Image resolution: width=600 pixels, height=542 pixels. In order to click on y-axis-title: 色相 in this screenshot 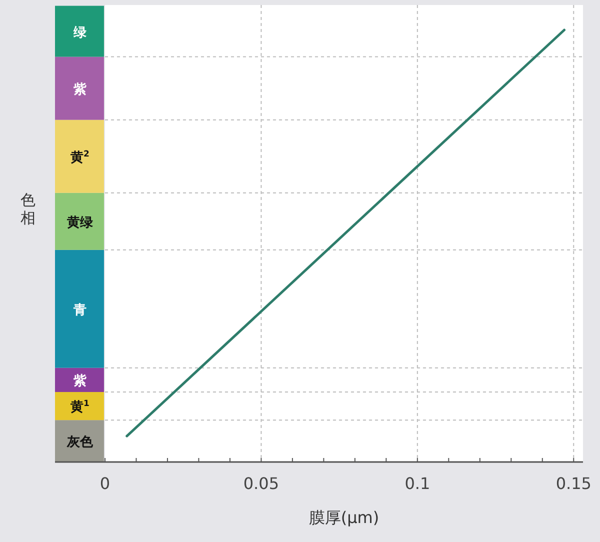, I will do `click(28, 209)`.